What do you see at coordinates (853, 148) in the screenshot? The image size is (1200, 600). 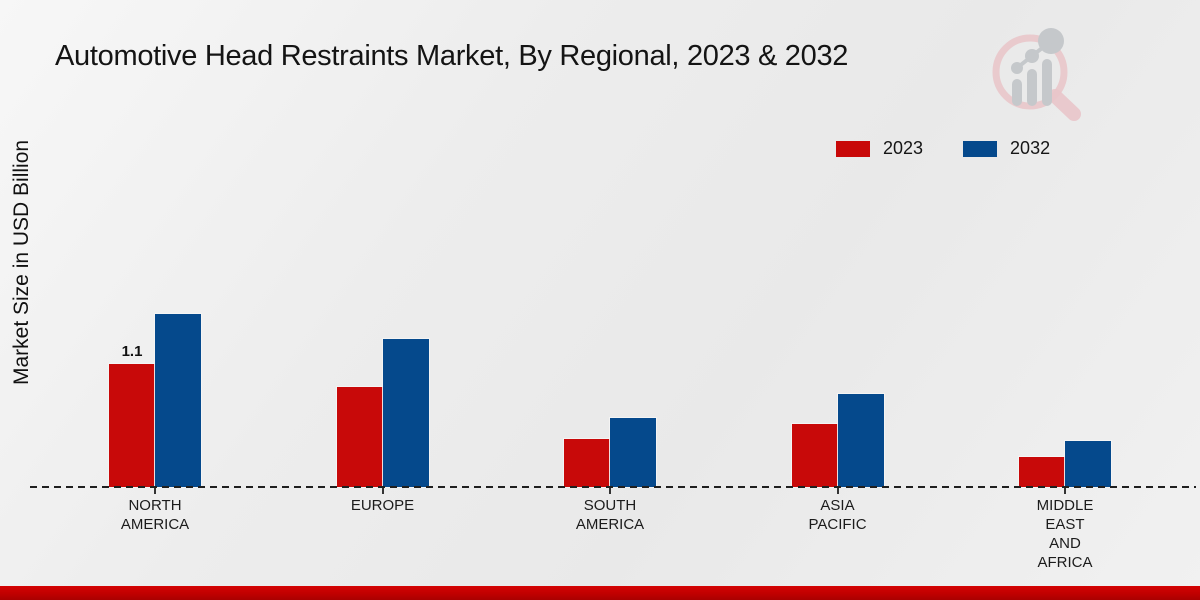 I see `legend-swatch-2023` at bounding box center [853, 148].